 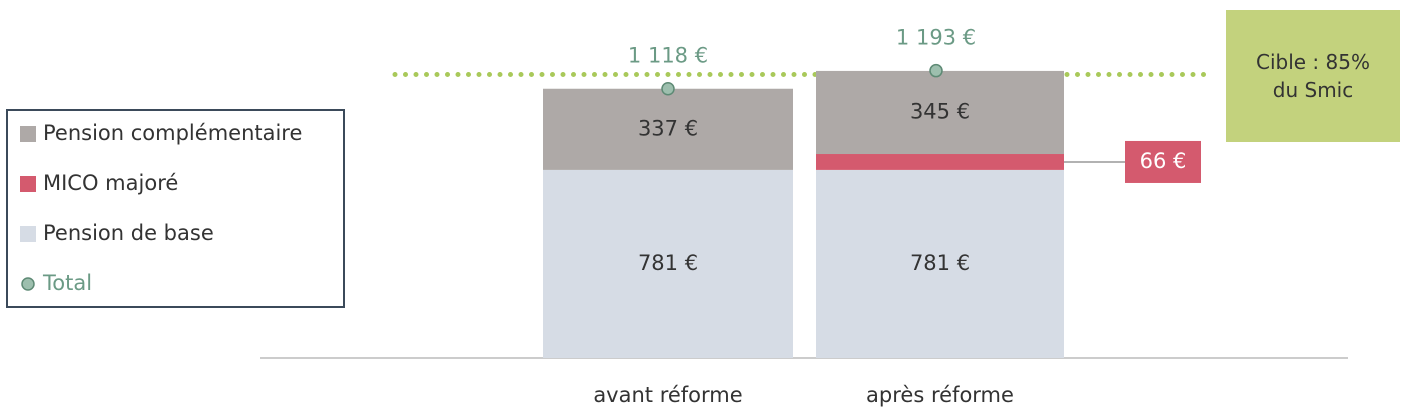 What do you see at coordinates (1313, 76) in the screenshot?
I see `target-label: Cible : 85% du Smic` at bounding box center [1313, 76].